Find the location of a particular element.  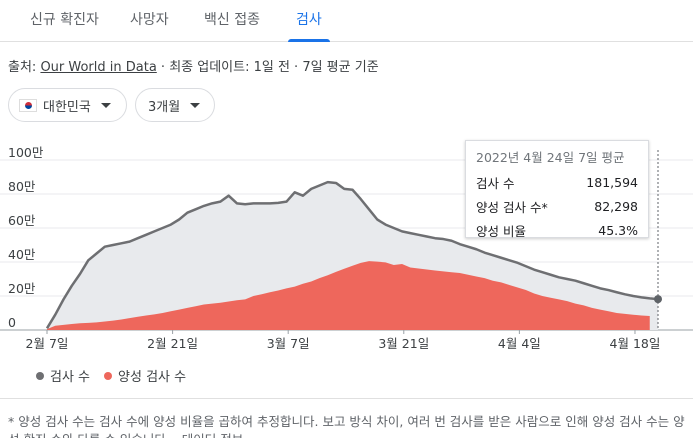

chart-legend: 검사 수 양성 검사 수 is located at coordinates (111, 375).